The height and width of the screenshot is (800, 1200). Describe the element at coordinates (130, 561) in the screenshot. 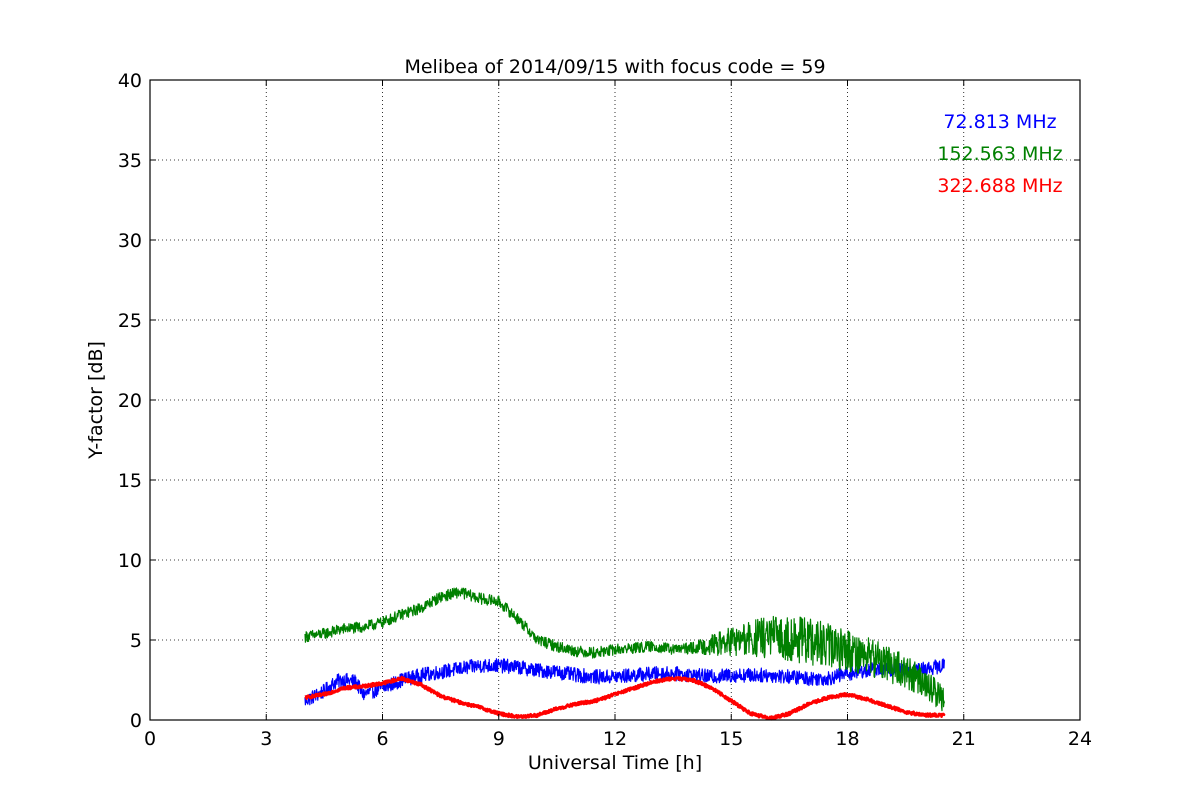

I see `y-tick-label: 10` at that location.